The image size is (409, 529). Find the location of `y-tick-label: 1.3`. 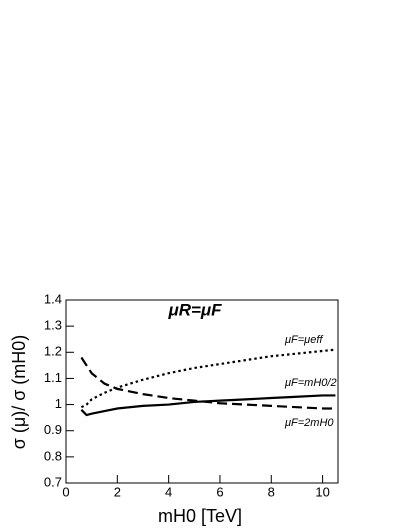

y-tick-label: 1.3 is located at coordinates (53, 325).